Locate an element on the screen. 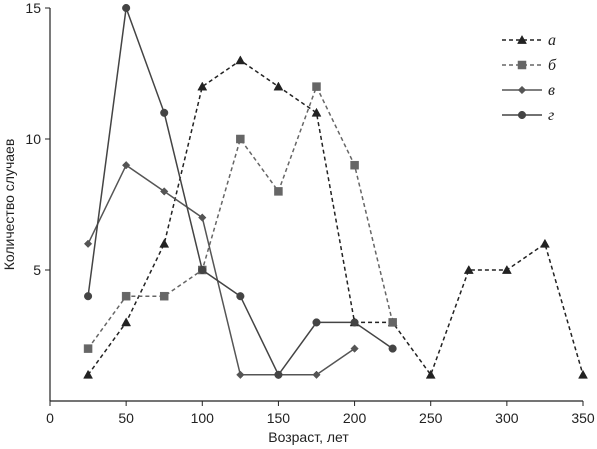 This screenshot has width=597, height=449. legend-item: а is located at coordinates (529, 40).